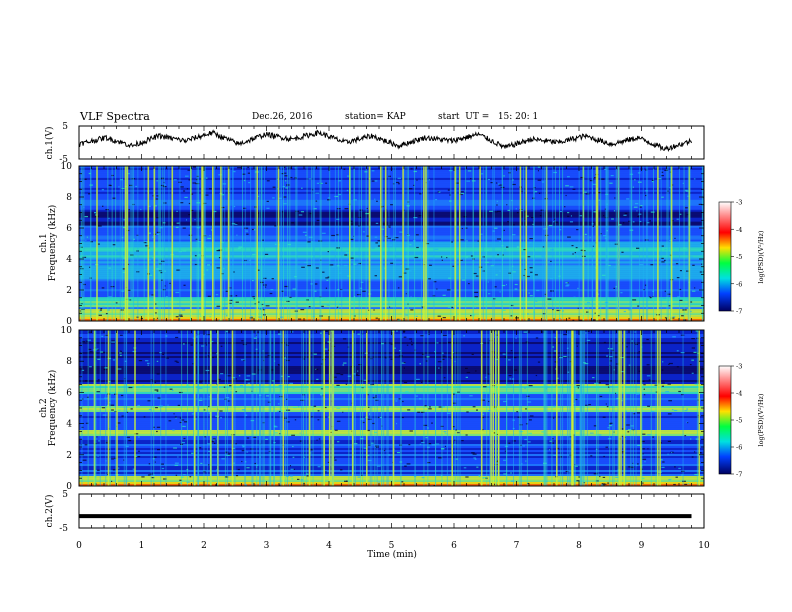  Describe the element at coordinates (739, 367) in the screenshot. I see `colorbar-tick-label: -3` at that location.